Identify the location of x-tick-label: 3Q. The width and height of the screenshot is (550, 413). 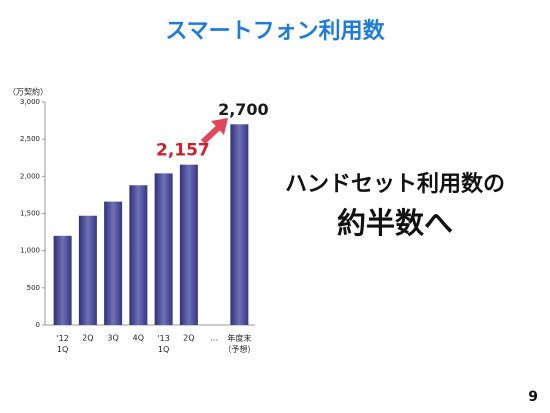
(112, 338).